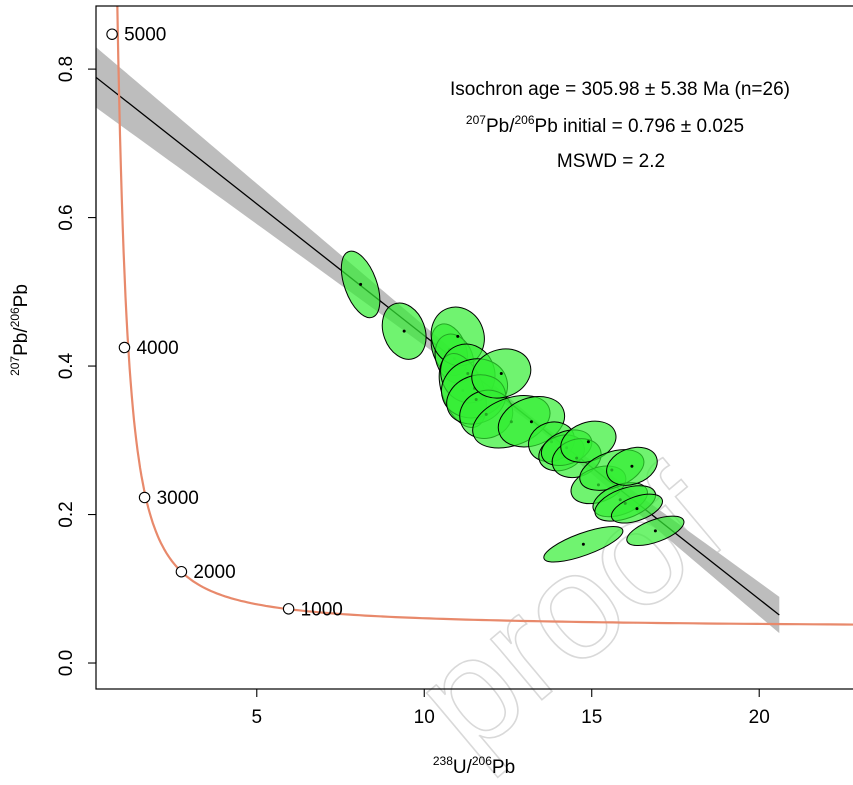 Image resolution: width=853 pixels, height=785 pixels. I want to click on x-title-part2: Pb, so click(503, 767).